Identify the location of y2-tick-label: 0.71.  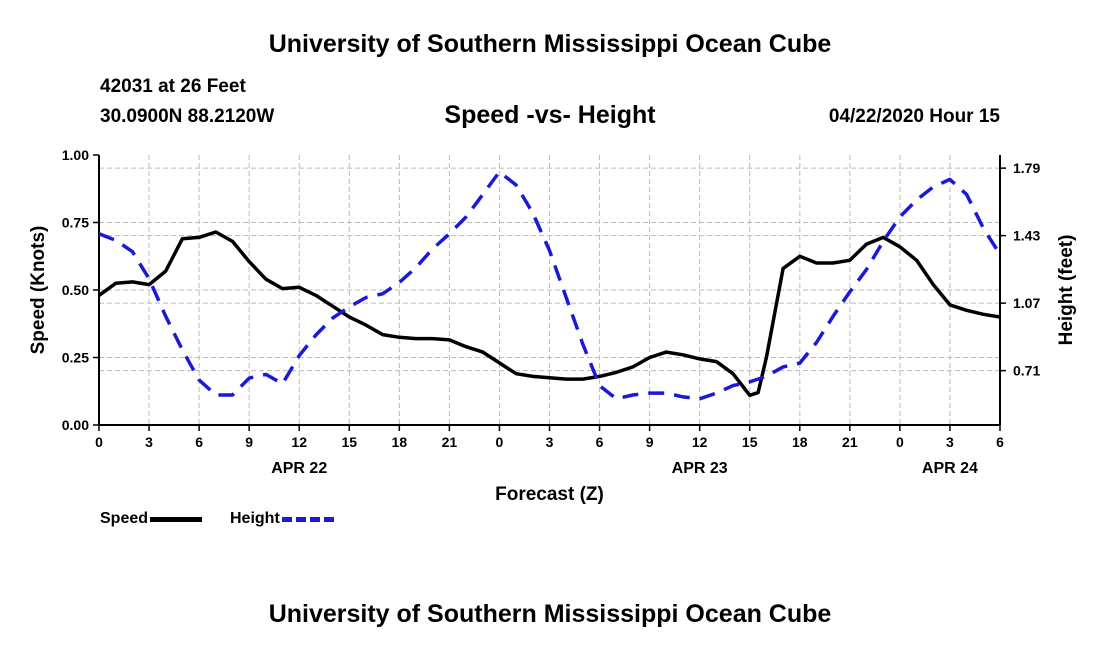
(1026, 371).